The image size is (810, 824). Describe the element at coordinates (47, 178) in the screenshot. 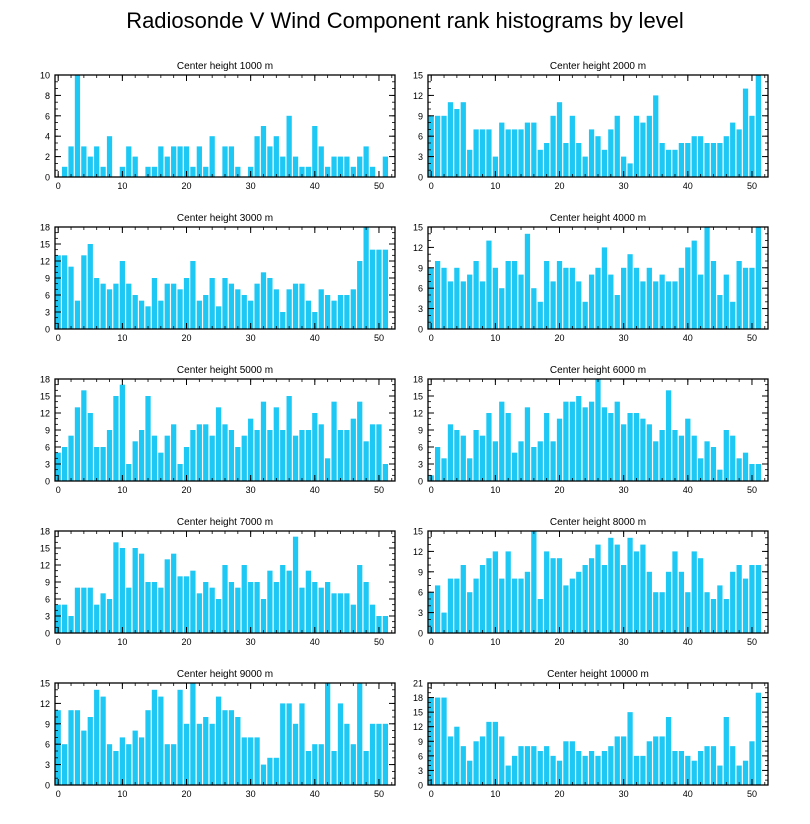

I see `y-tick-label: 0` at that location.